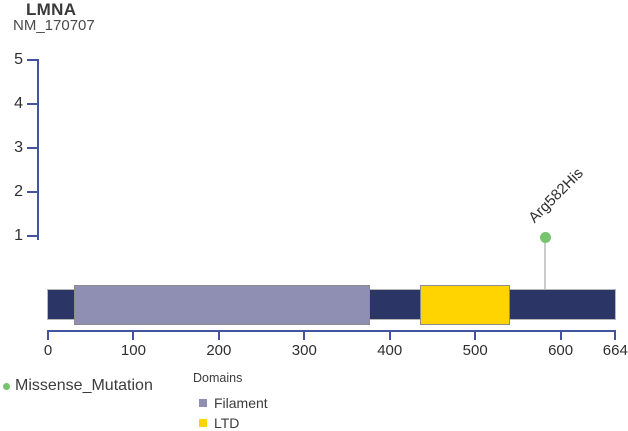 This screenshot has width=628, height=431. What do you see at coordinates (241, 403) in the screenshot?
I see `legend-domain-label: Filament` at bounding box center [241, 403].